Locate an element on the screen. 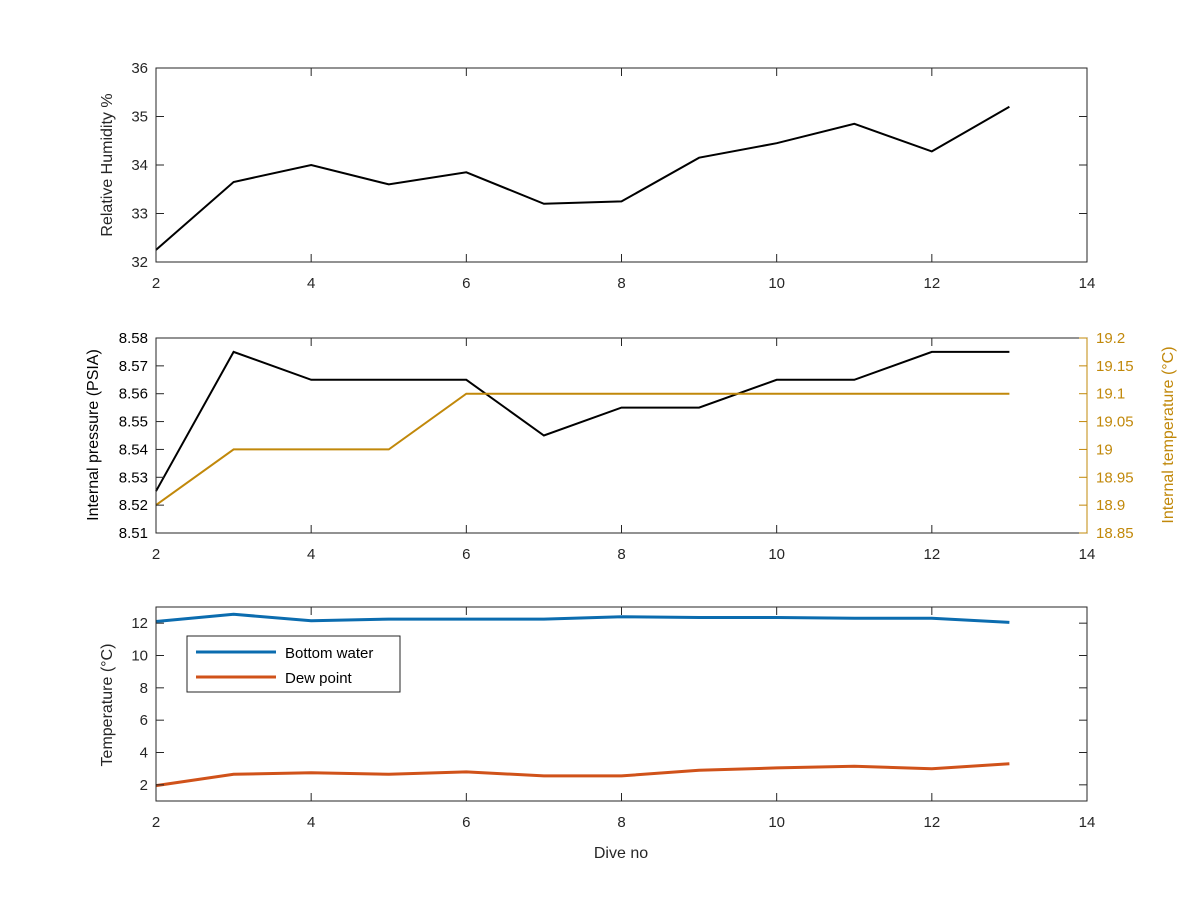 The image size is (1200, 900). y-tick-label-1-3: 8.54 is located at coordinates (133, 449).